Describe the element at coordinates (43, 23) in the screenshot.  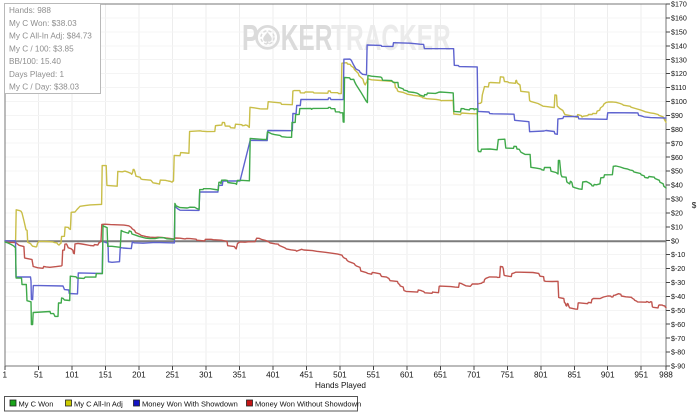
I see `svg-text: My C Won: $38.03` at that location.